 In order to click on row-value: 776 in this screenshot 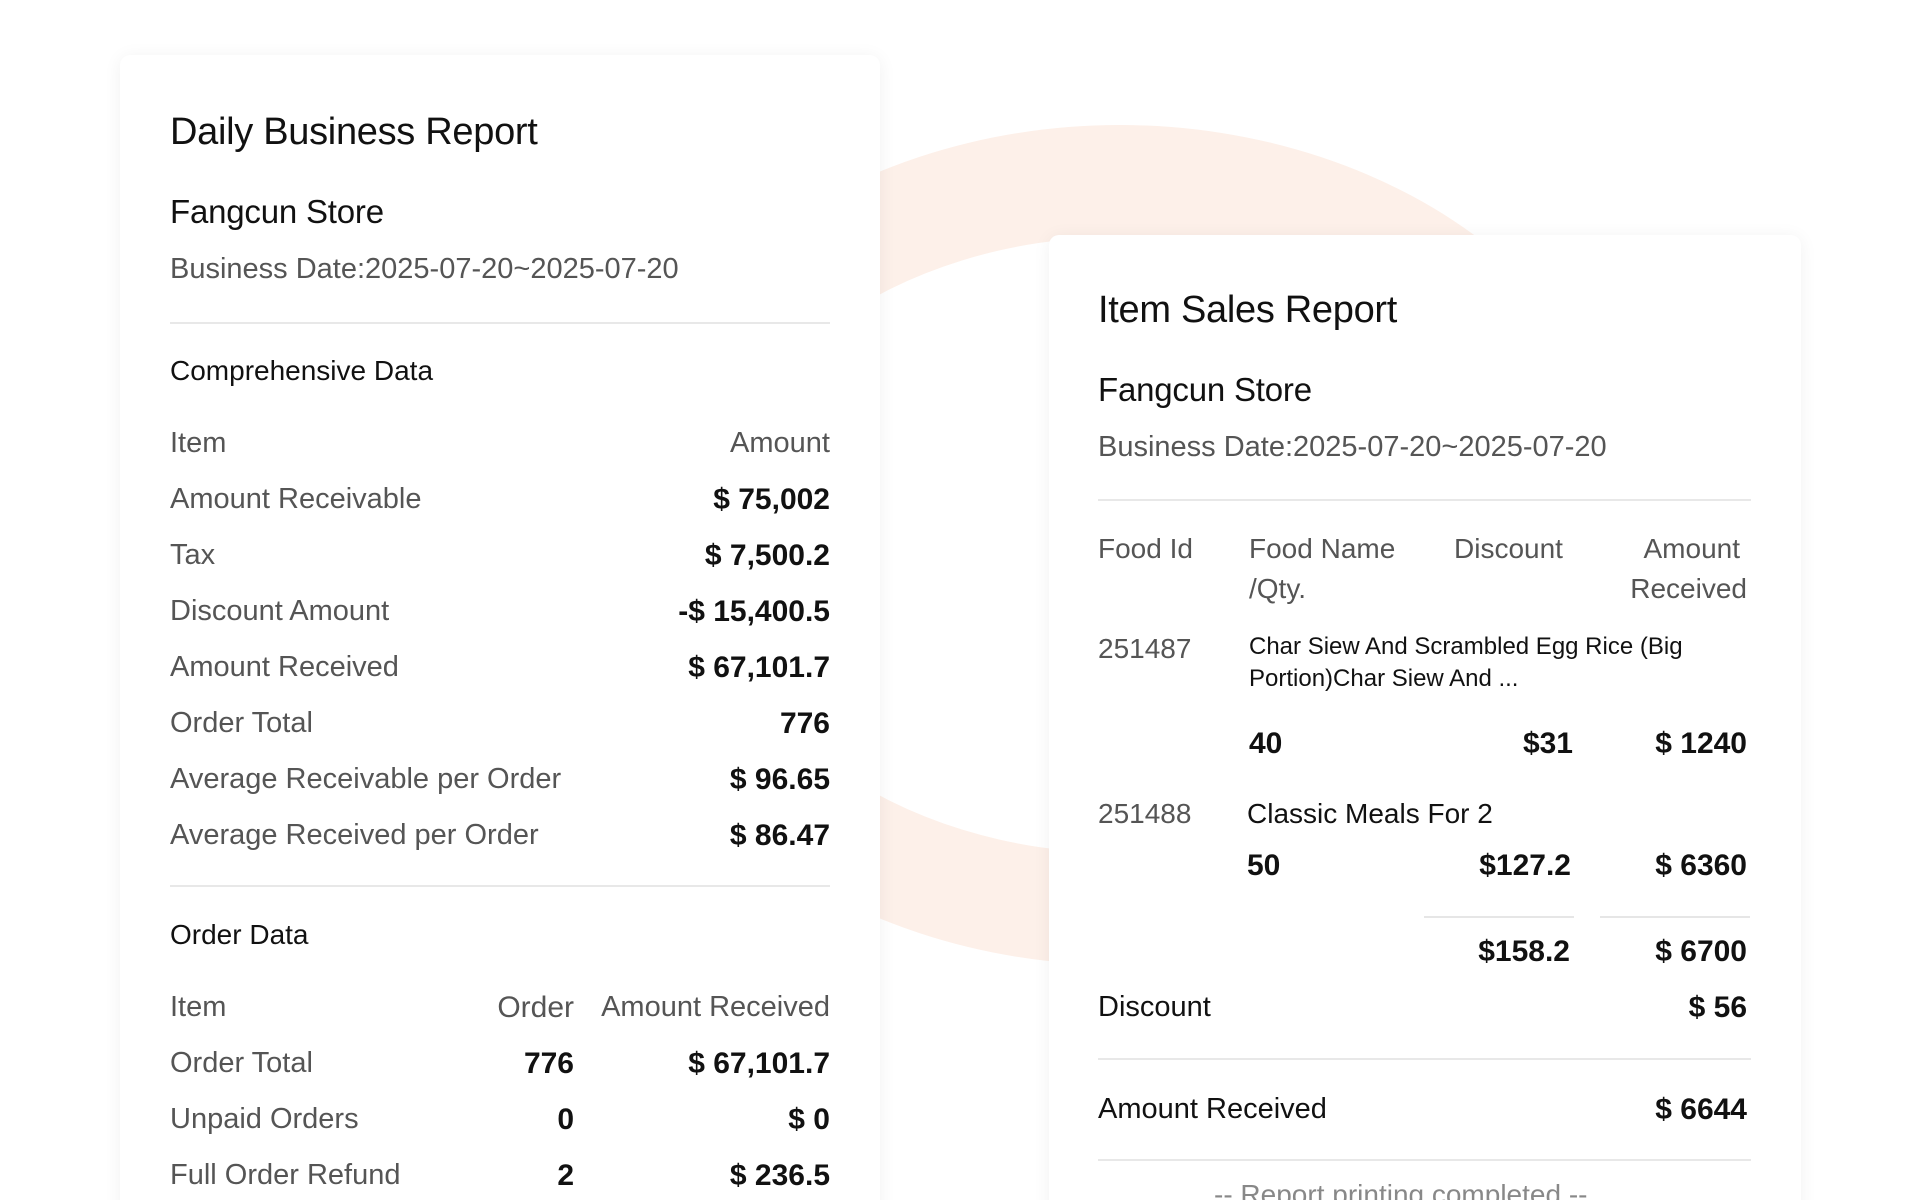, I will do `click(804, 723)`.